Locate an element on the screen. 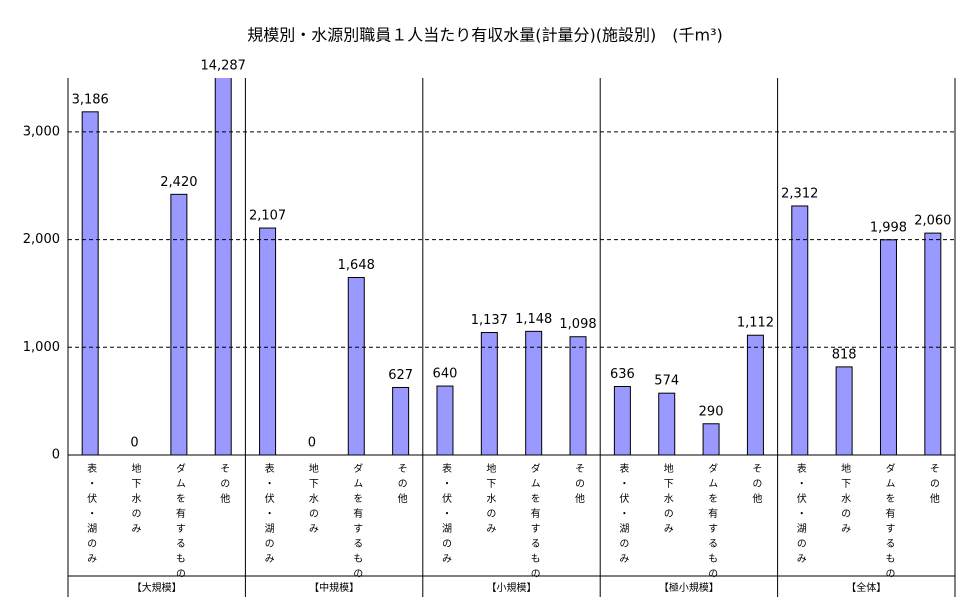 The width and height of the screenshot is (970, 603). data-label: 636 is located at coordinates (622, 374).